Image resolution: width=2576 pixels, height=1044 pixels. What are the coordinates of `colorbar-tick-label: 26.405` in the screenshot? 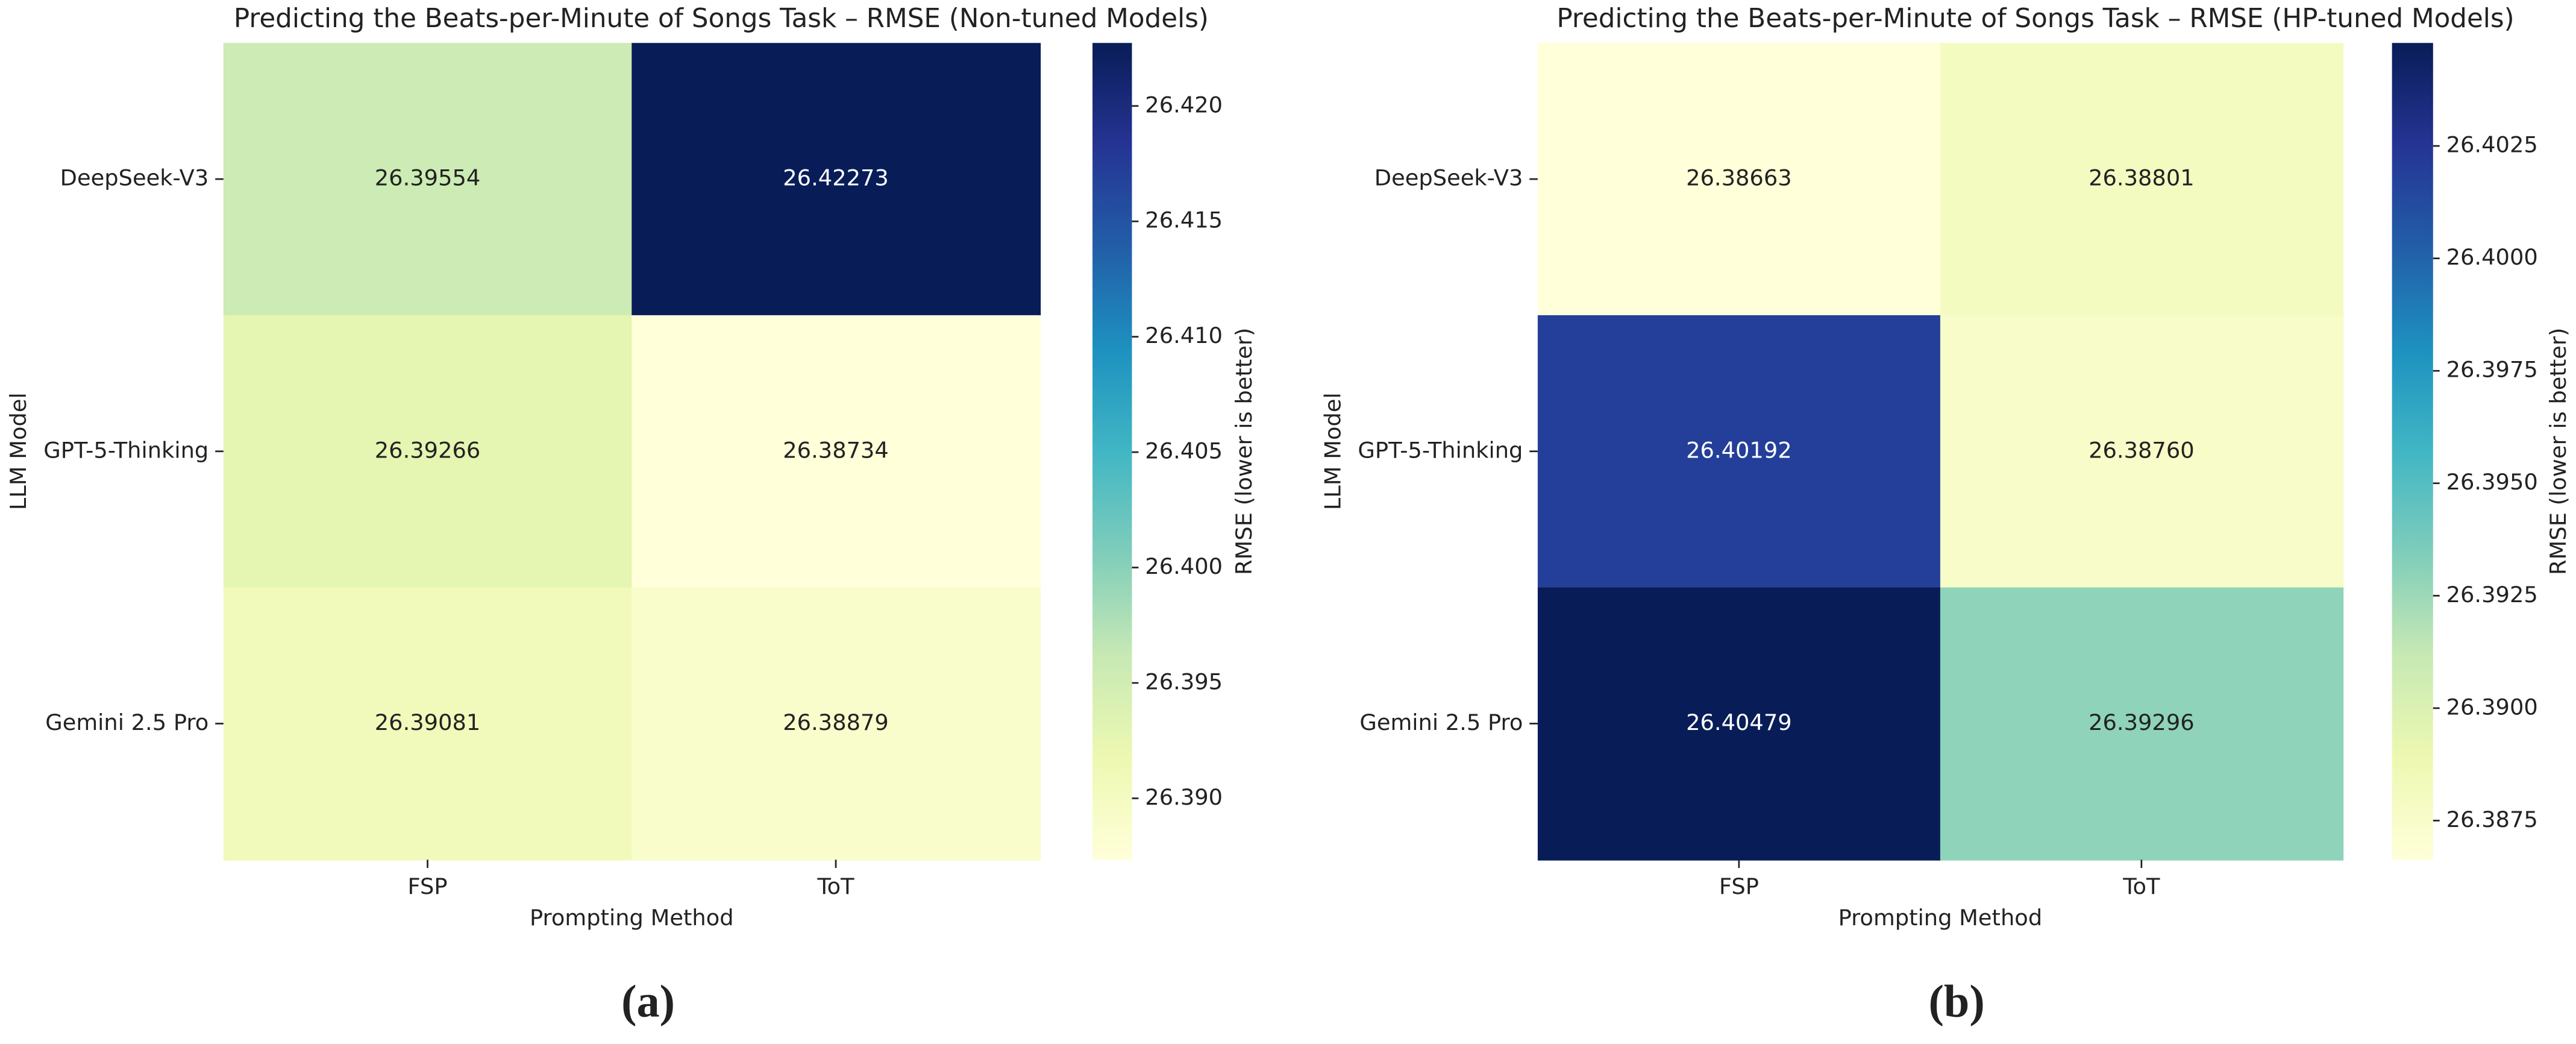 It's located at (1184, 451).